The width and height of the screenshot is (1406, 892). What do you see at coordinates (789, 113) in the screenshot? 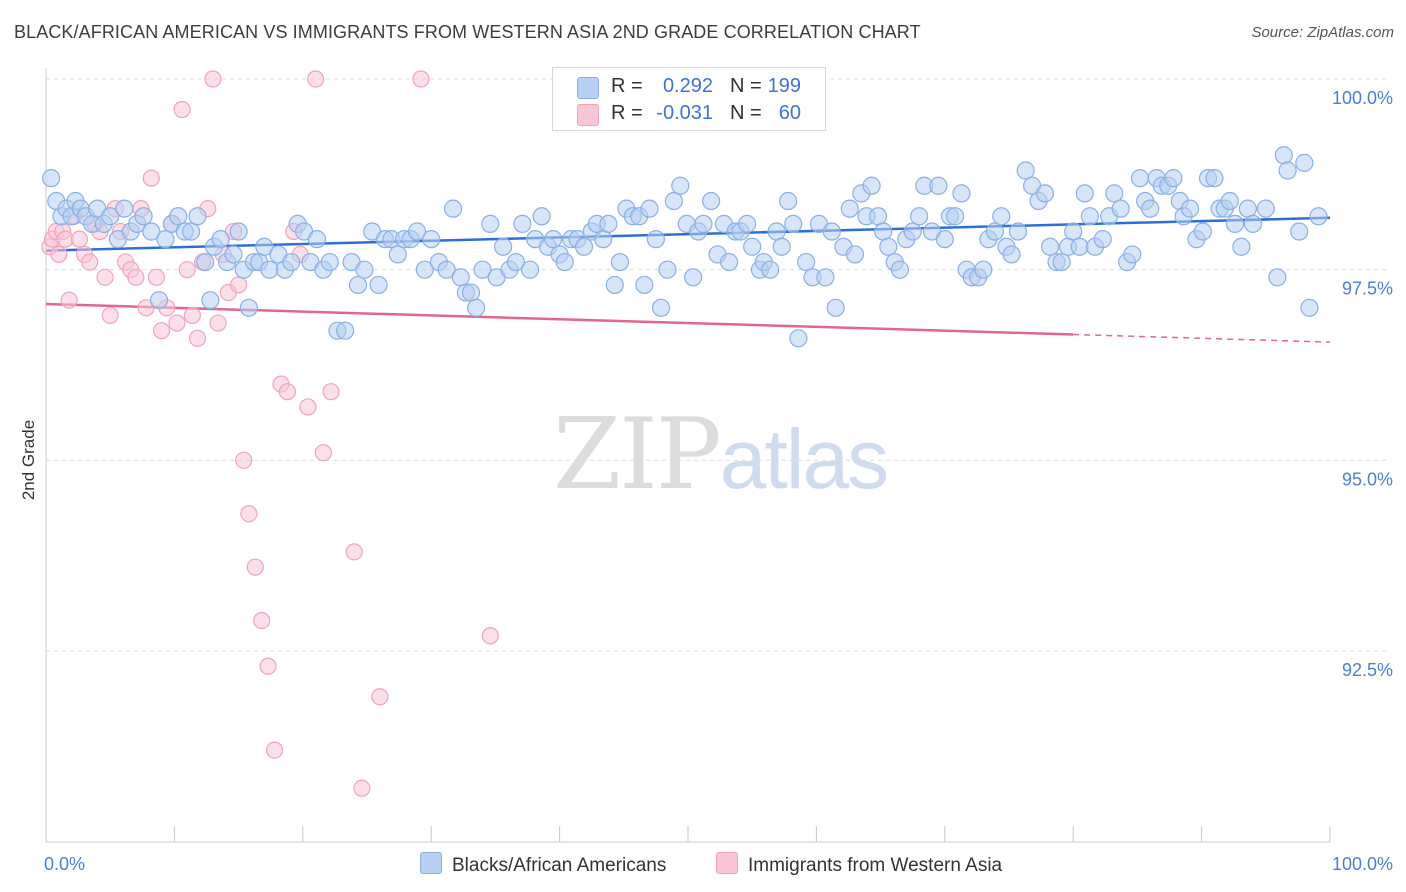
I see `legend-n-value: 60` at bounding box center [789, 113].